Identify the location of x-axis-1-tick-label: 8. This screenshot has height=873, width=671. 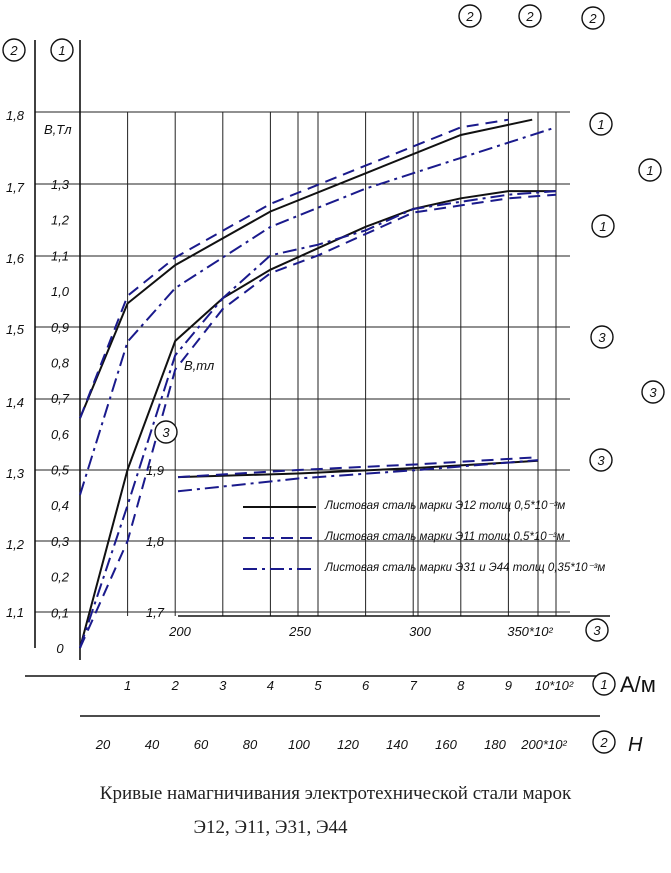
(461, 685).